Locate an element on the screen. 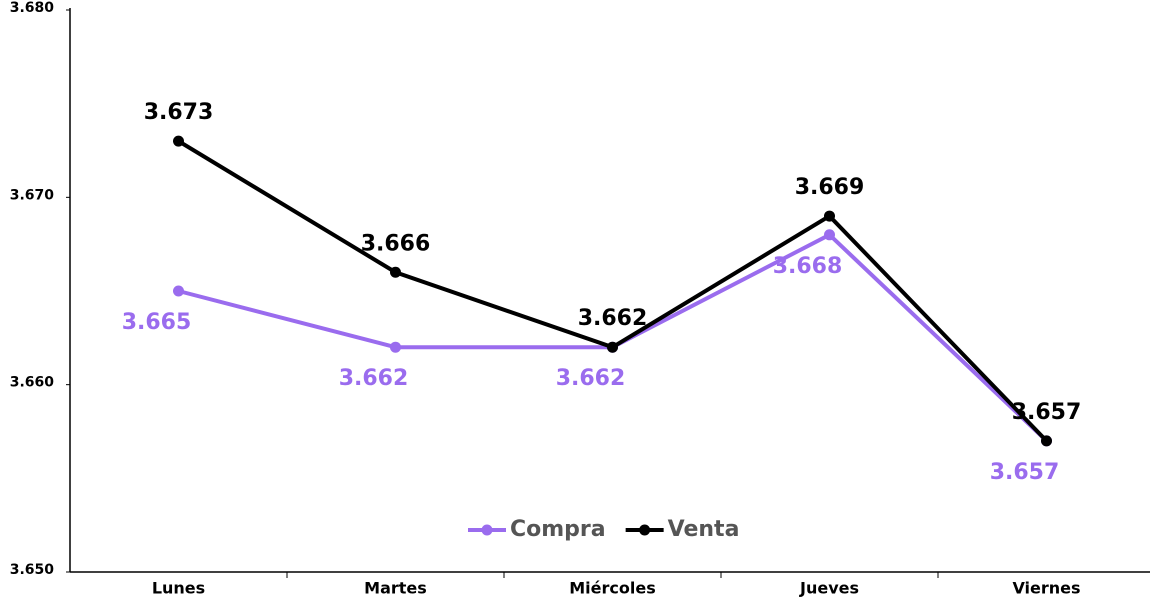 The height and width of the screenshot is (600, 1150). data-label: 3.665 is located at coordinates (157, 322).